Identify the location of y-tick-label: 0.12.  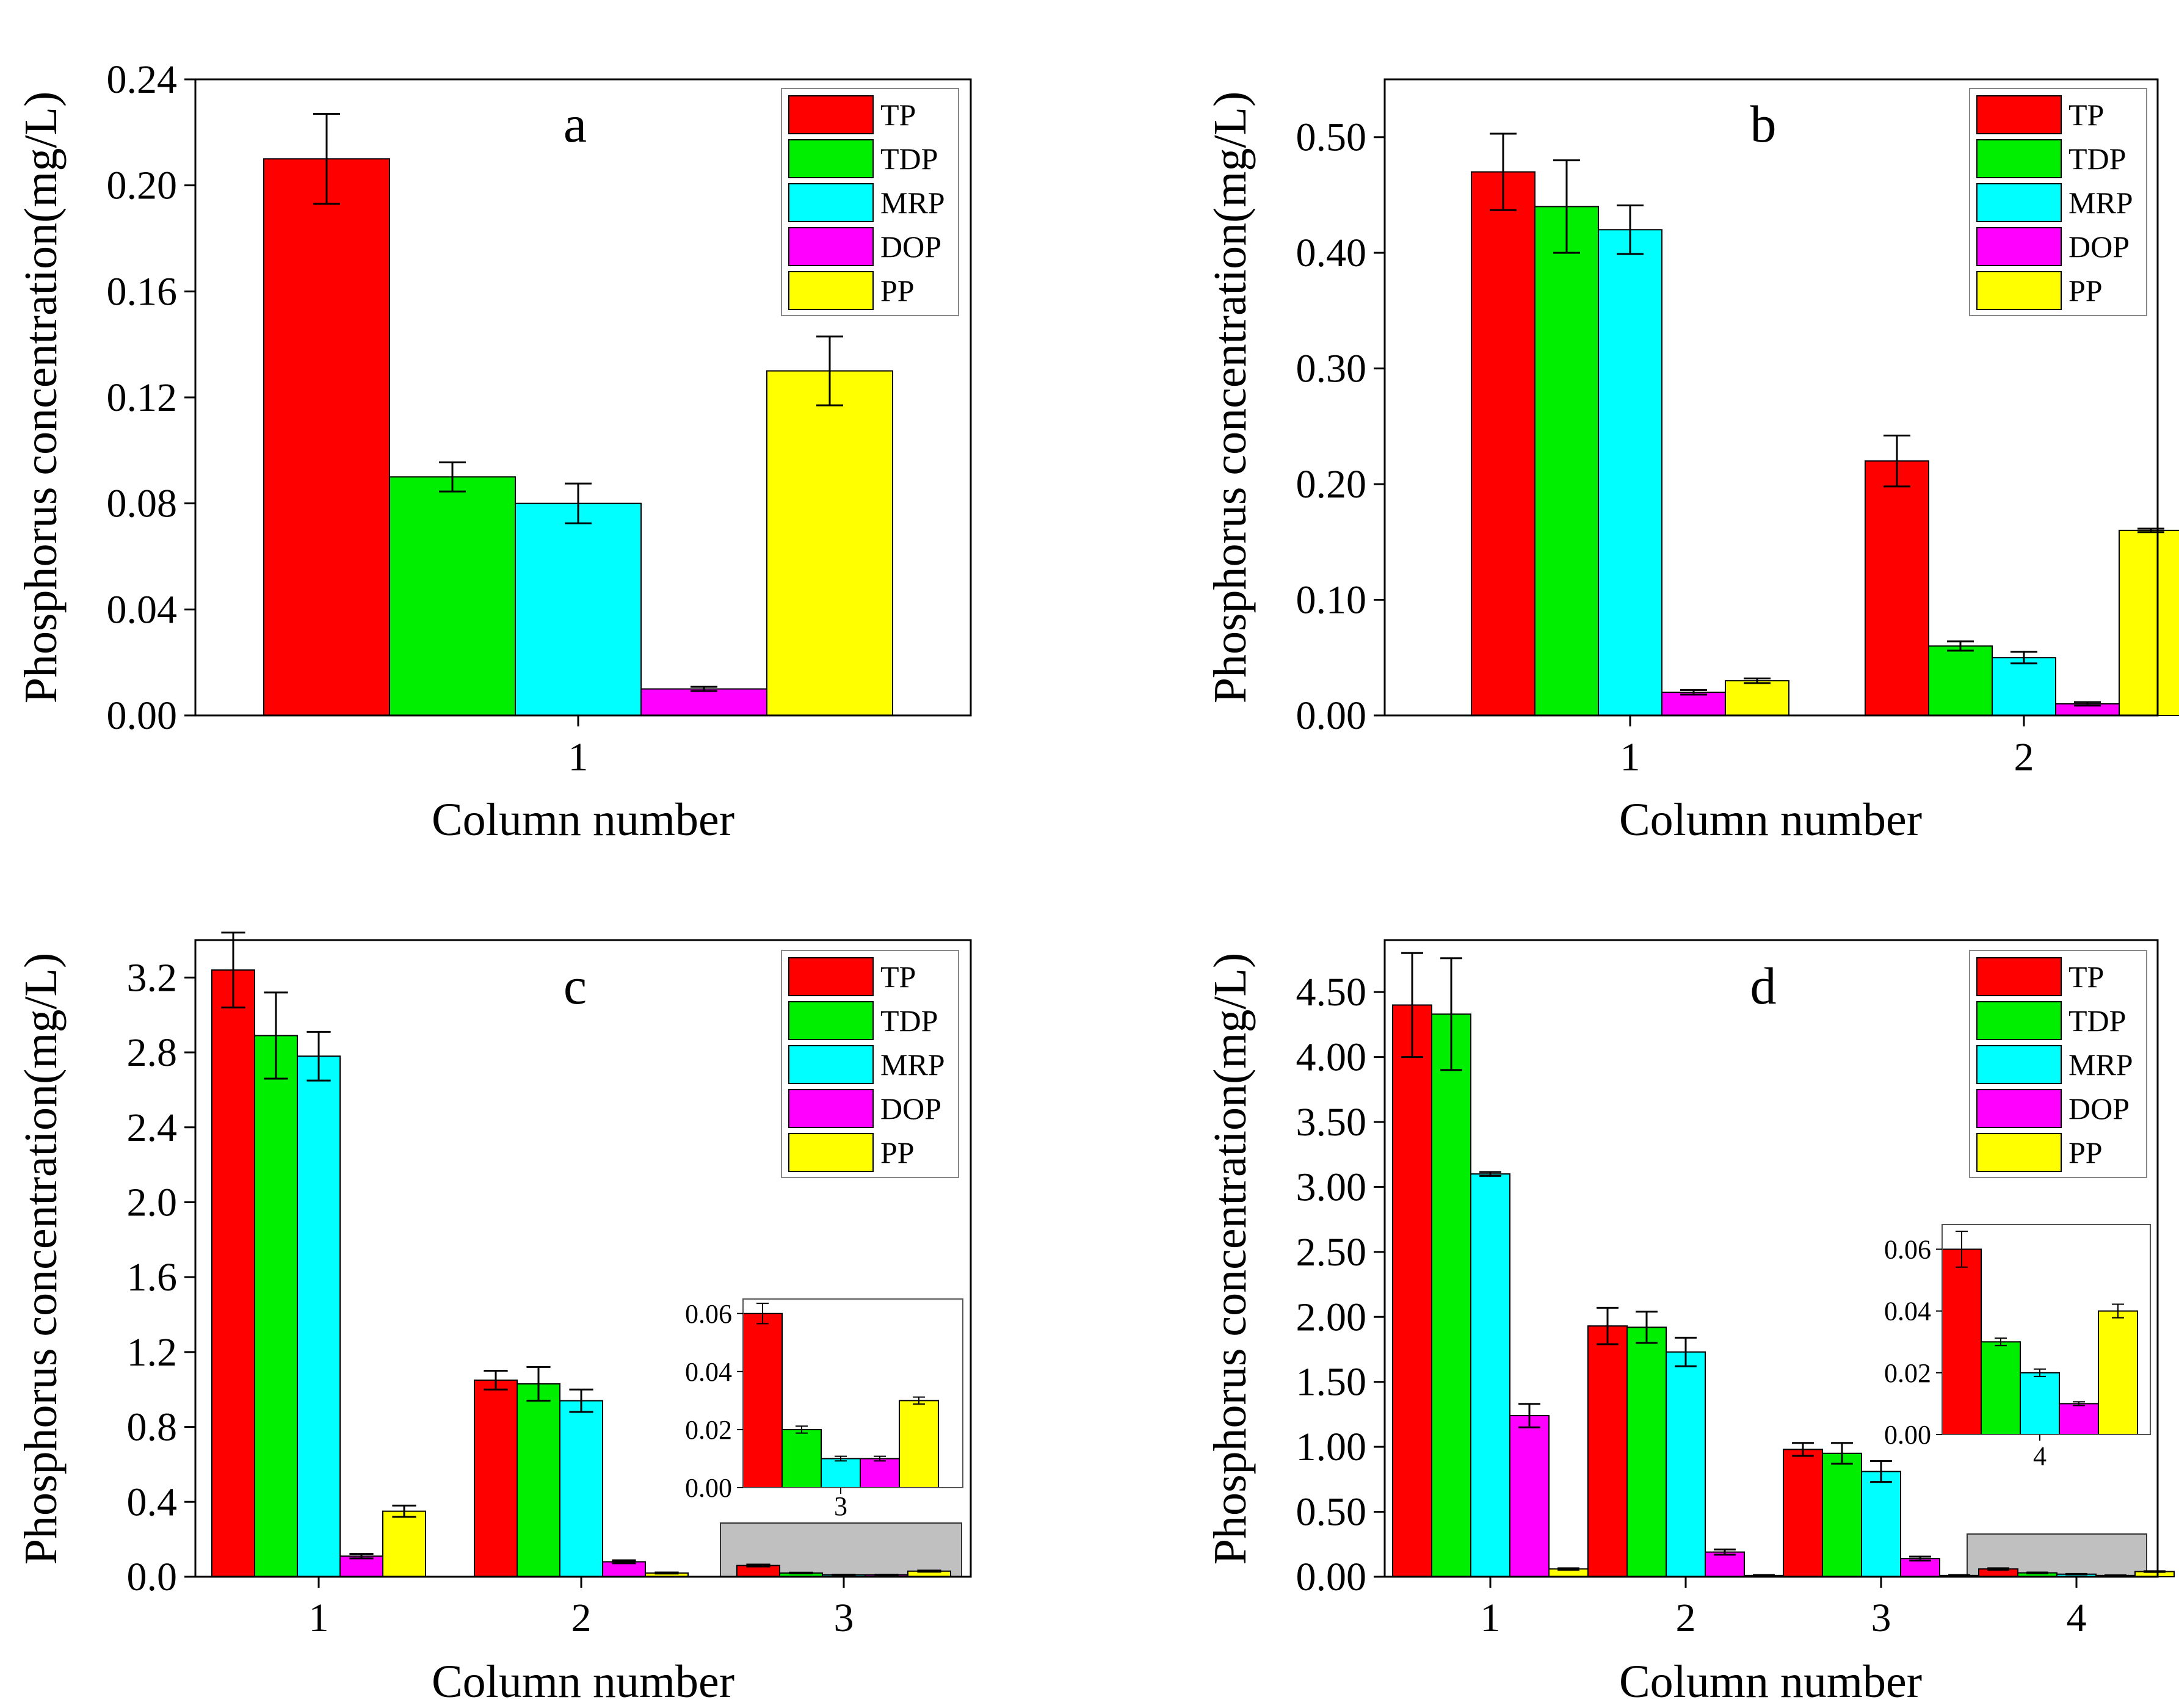
(142, 397).